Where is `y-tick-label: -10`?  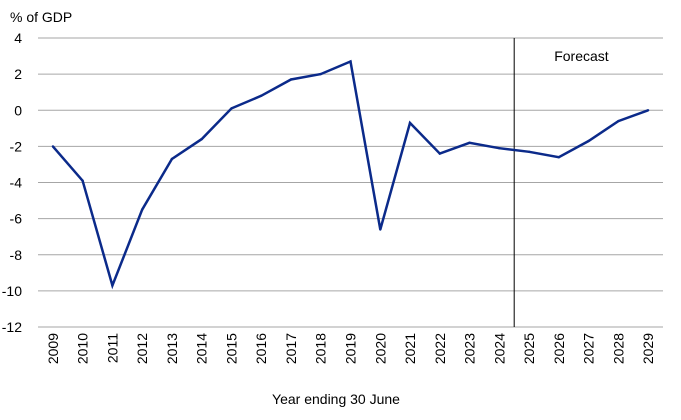 y-tick-label: -10 is located at coordinates (12, 291).